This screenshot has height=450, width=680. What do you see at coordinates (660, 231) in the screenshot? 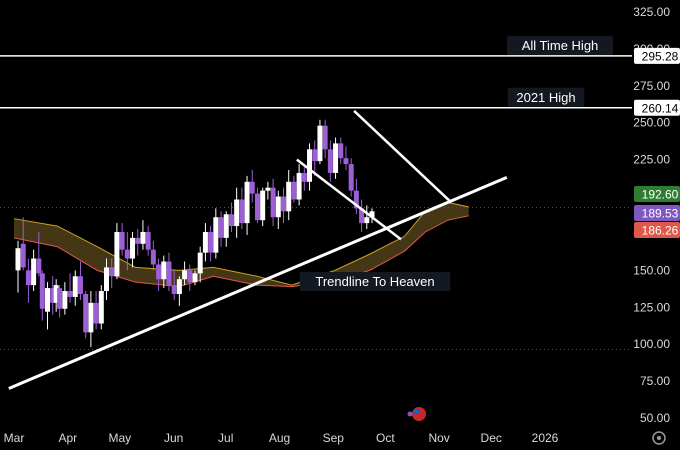
I see `price-label: 186.26` at bounding box center [660, 231].